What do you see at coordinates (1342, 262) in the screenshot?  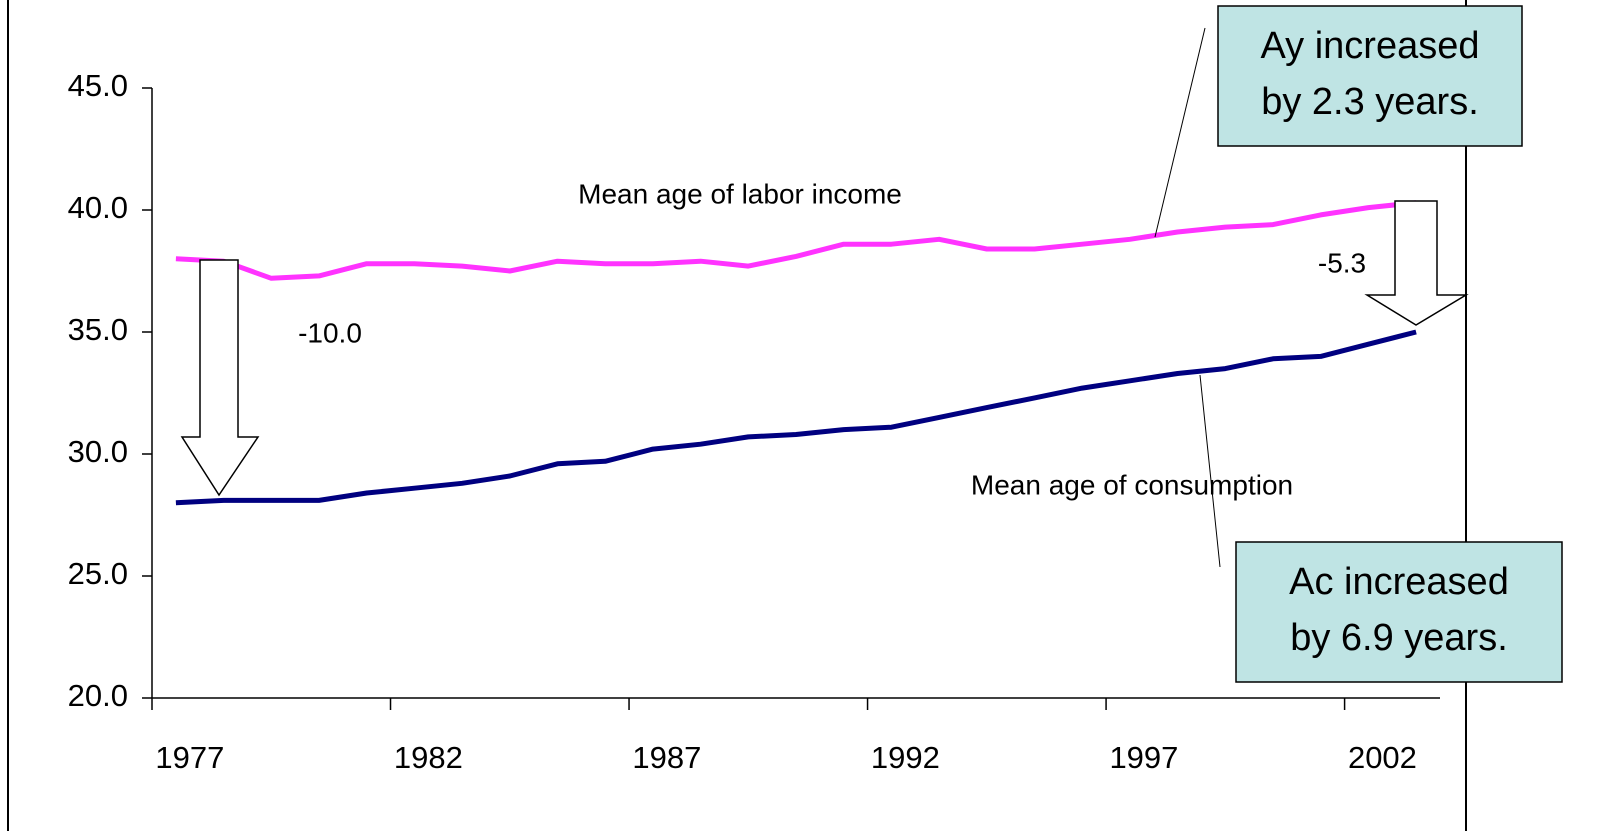 I see `annotation: -5.3` at bounding box center [1342, 262].